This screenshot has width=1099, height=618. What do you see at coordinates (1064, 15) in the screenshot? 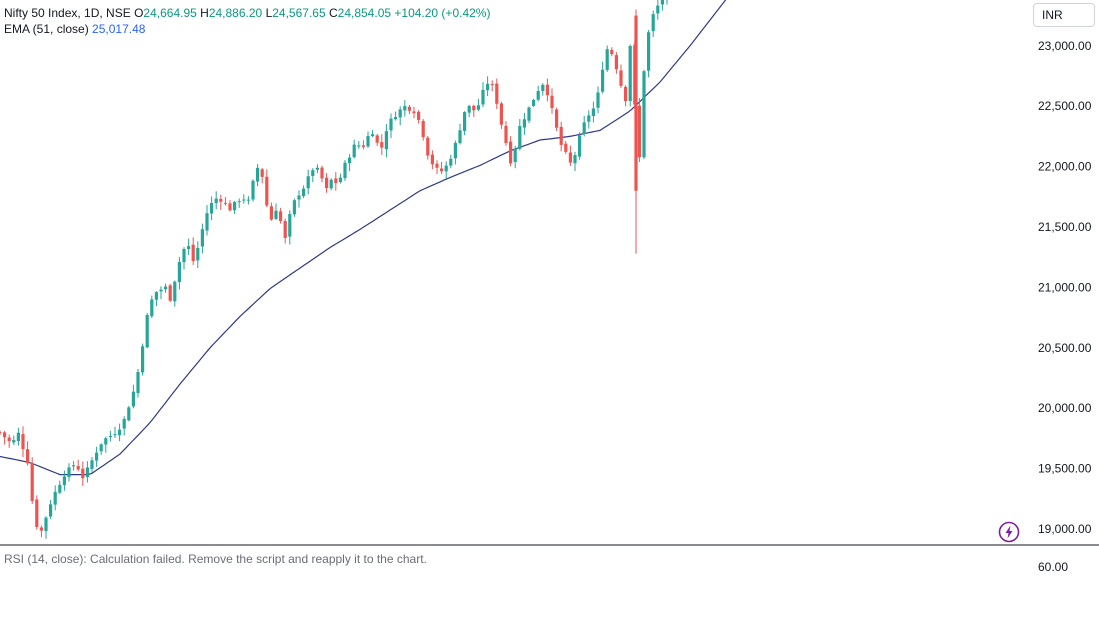
I see `currency-selector: INR` at bounding box center [1064, 15].